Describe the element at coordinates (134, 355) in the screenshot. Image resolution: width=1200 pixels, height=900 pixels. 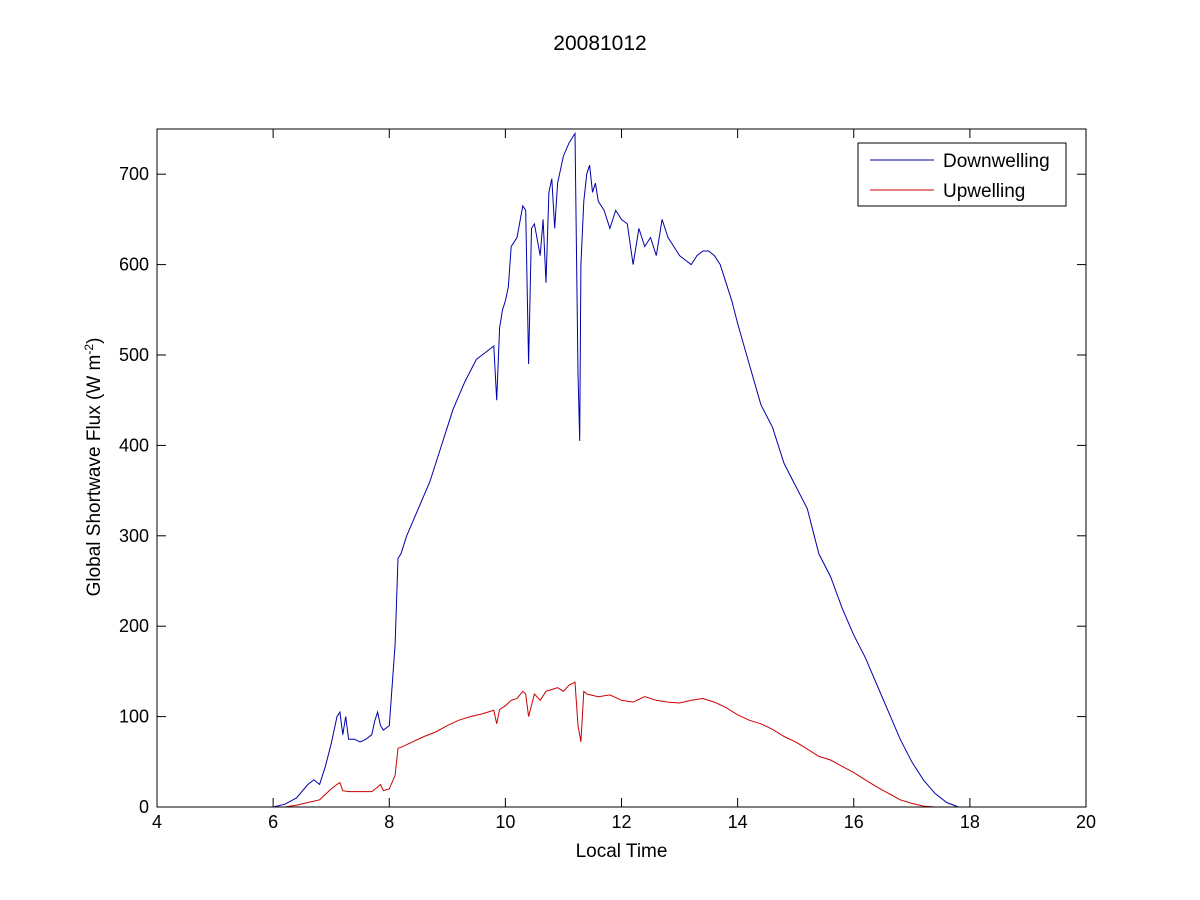
I see `y-tick-label: 500` at that location.